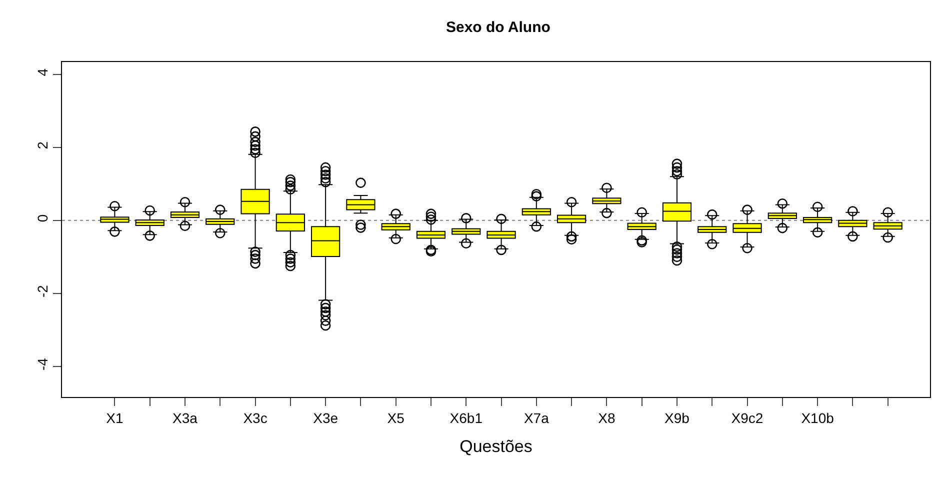  I want to click on x-axis-title: Questões, so click(496, 446).